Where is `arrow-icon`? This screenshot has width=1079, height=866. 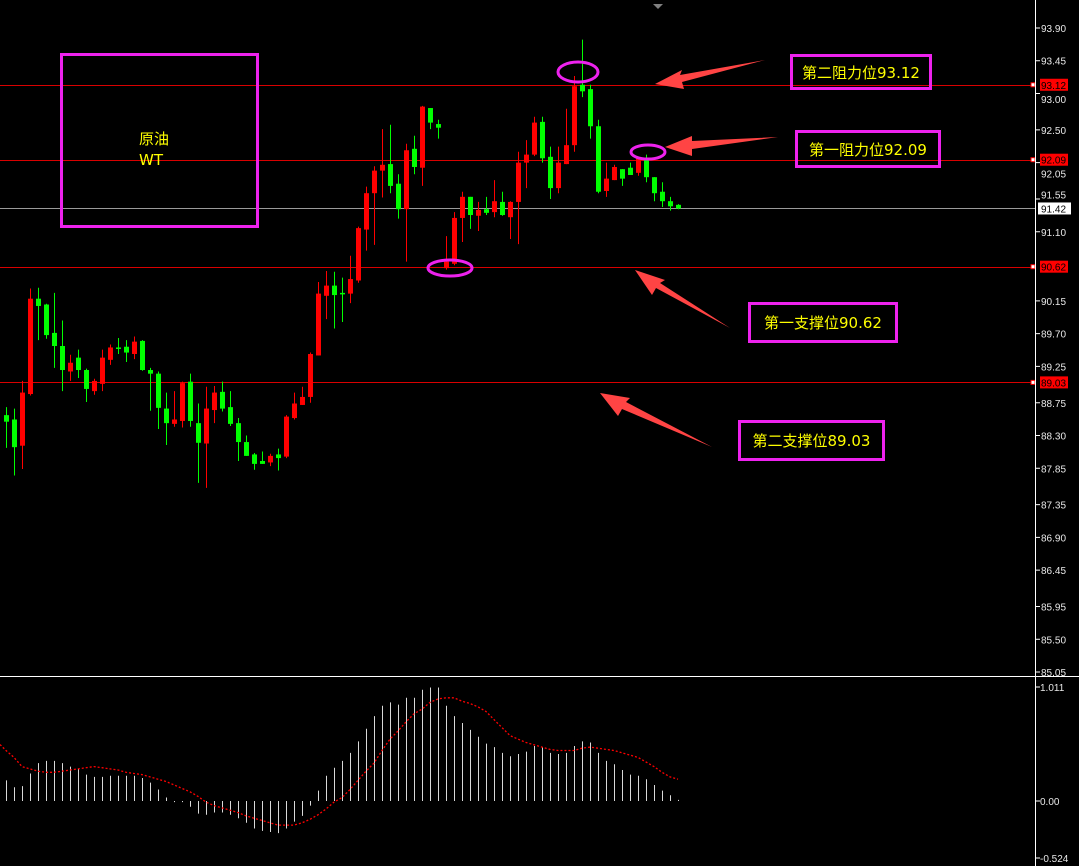 arrow-icon is located at coordinates (710, 74).